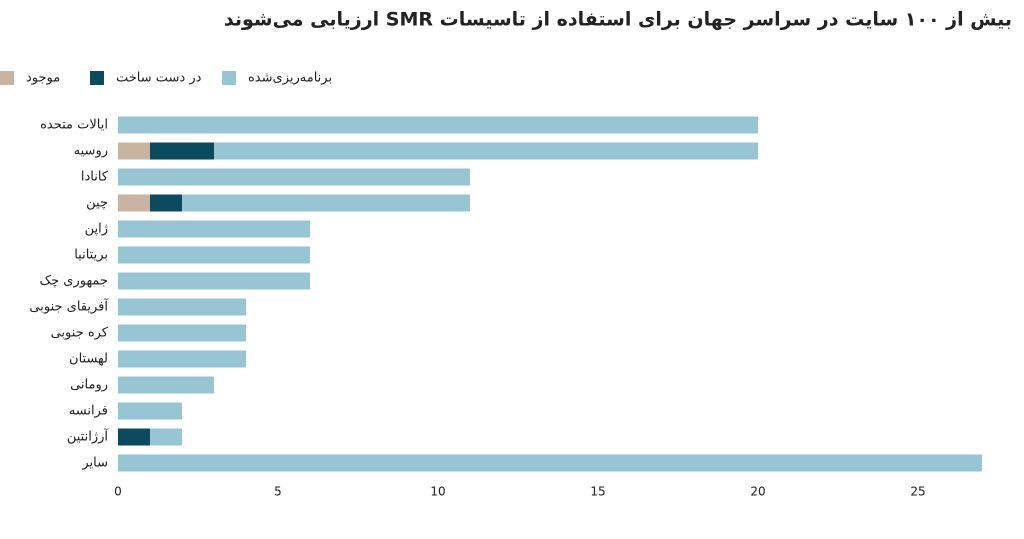 The width and height of the screenshot is (1024, 539). I want to click on x-tick-label: 15, so click(597, 492).